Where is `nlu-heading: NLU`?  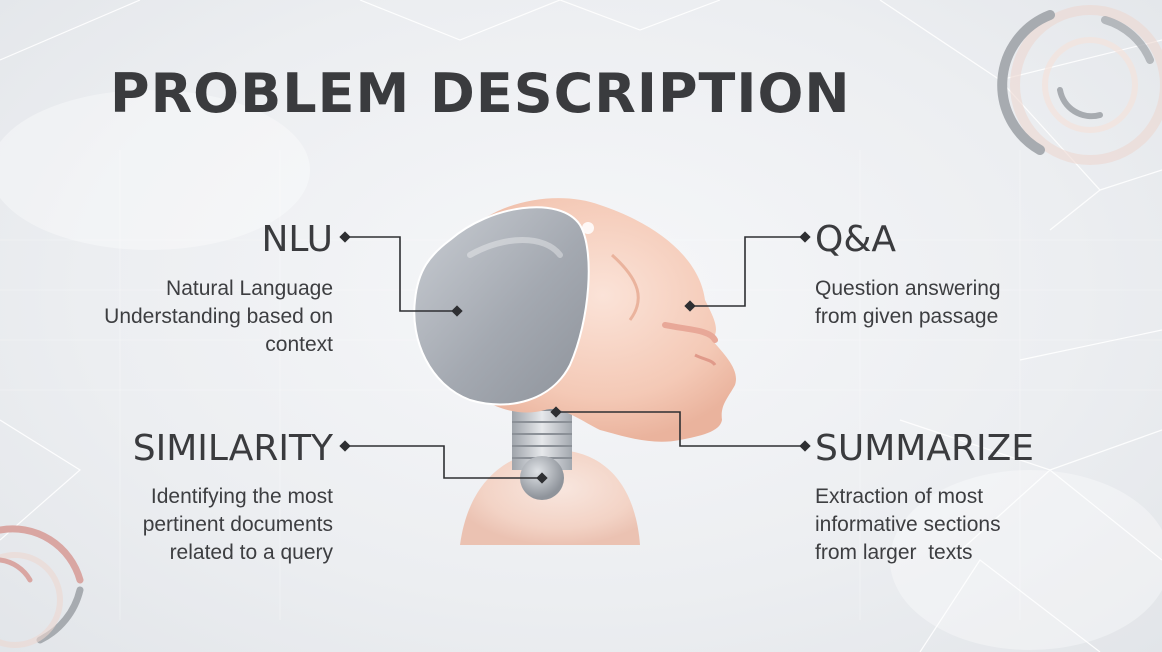 nlu-heading: NLU is located at coordinates (297, 239).